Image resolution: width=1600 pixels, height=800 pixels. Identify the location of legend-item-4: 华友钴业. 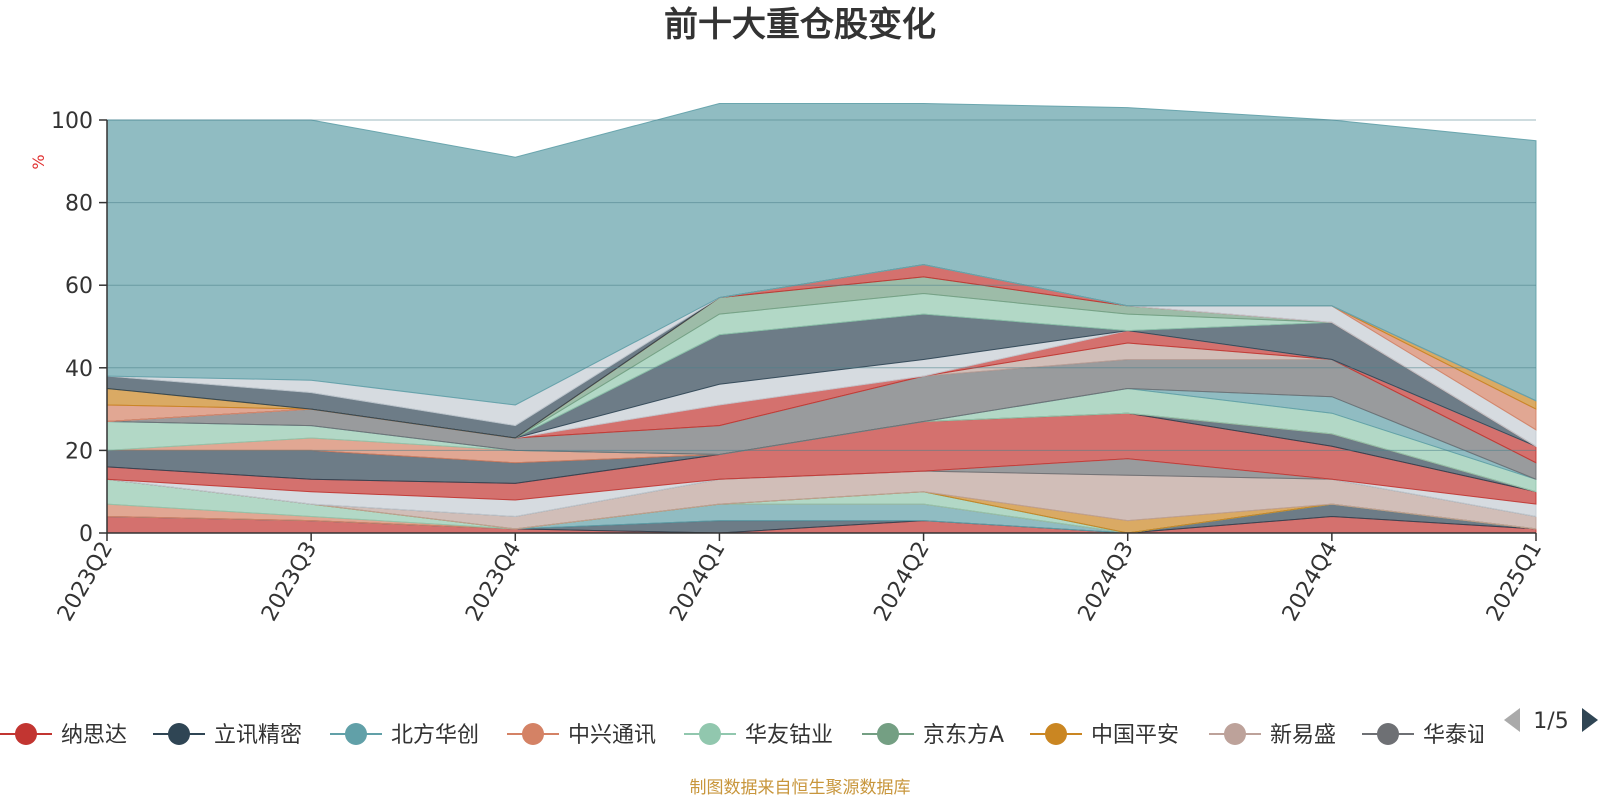
(758, 735).